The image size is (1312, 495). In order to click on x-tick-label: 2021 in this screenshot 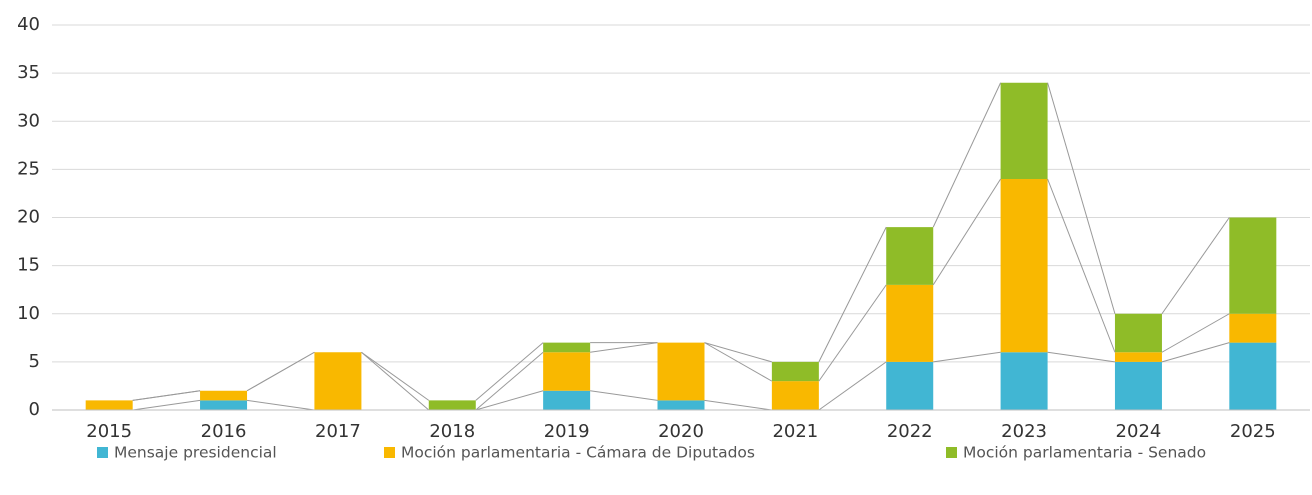, I will do `click(795, 431)`.